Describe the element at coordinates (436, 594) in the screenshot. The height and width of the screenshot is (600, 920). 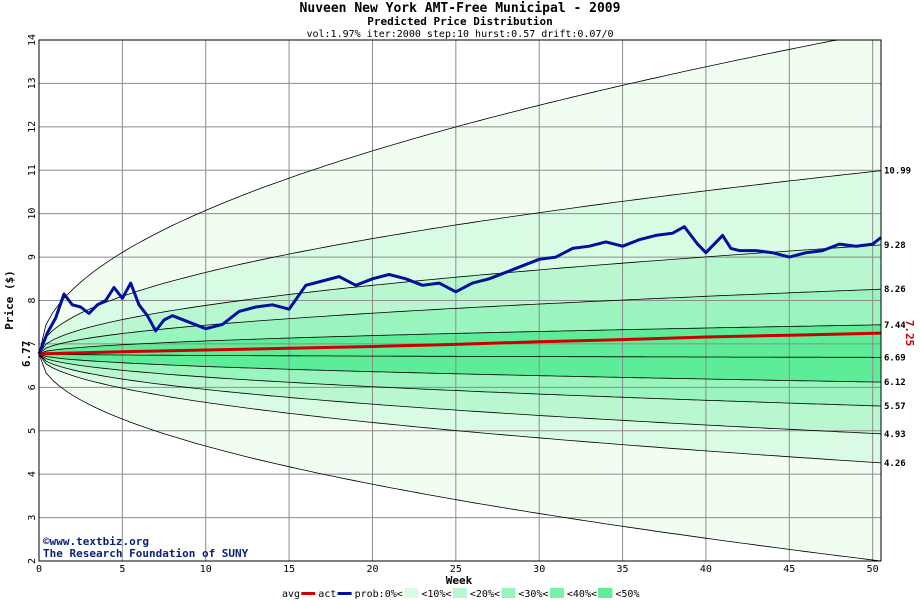
I see `legend-band-label: <10%<` at that location.